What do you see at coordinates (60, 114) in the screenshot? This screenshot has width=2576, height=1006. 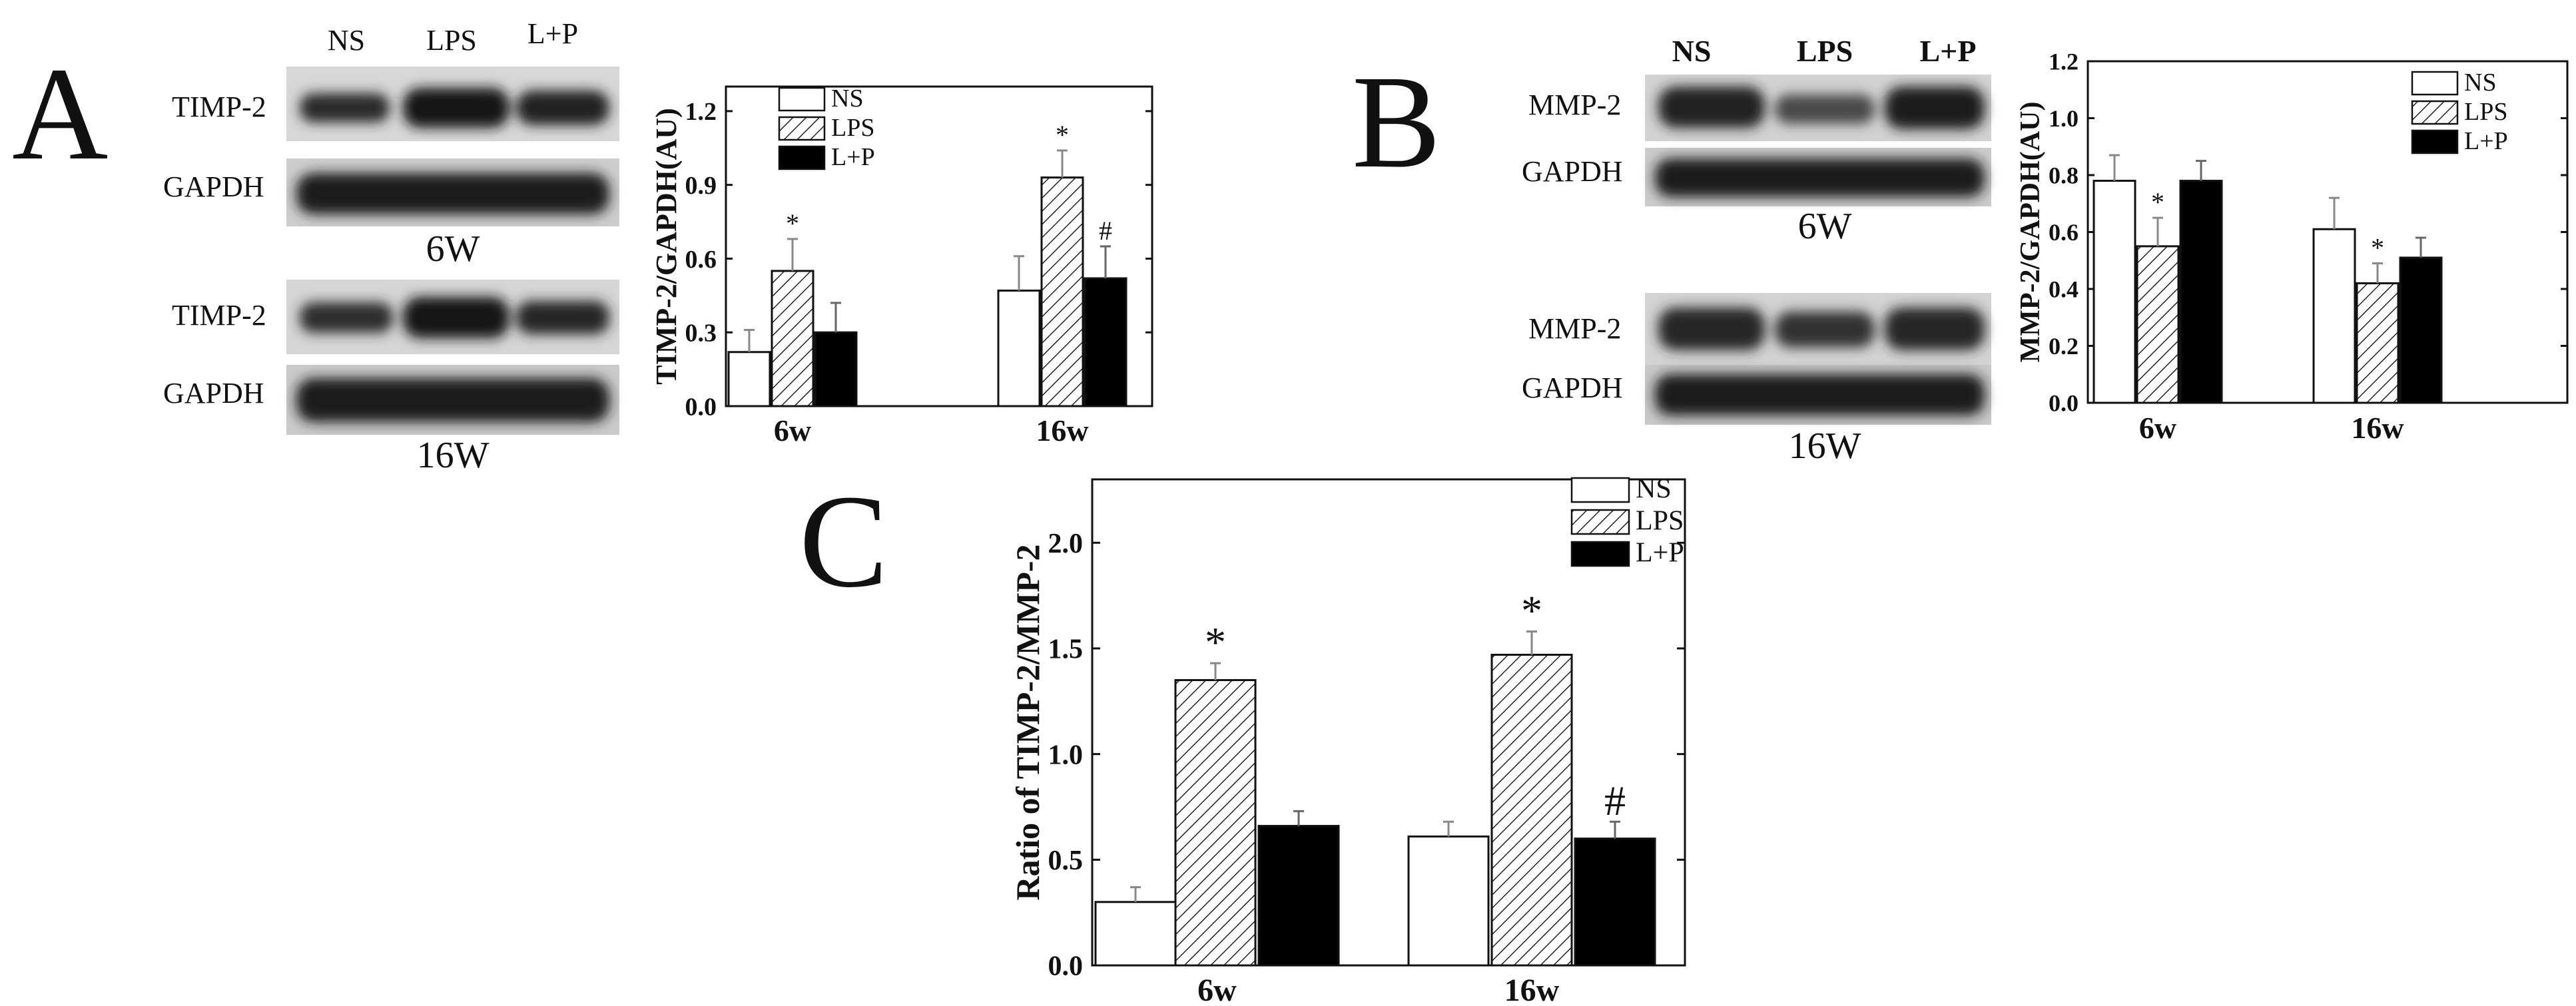 I see `panel-letter-a: A` at bounding box center [60, 114].